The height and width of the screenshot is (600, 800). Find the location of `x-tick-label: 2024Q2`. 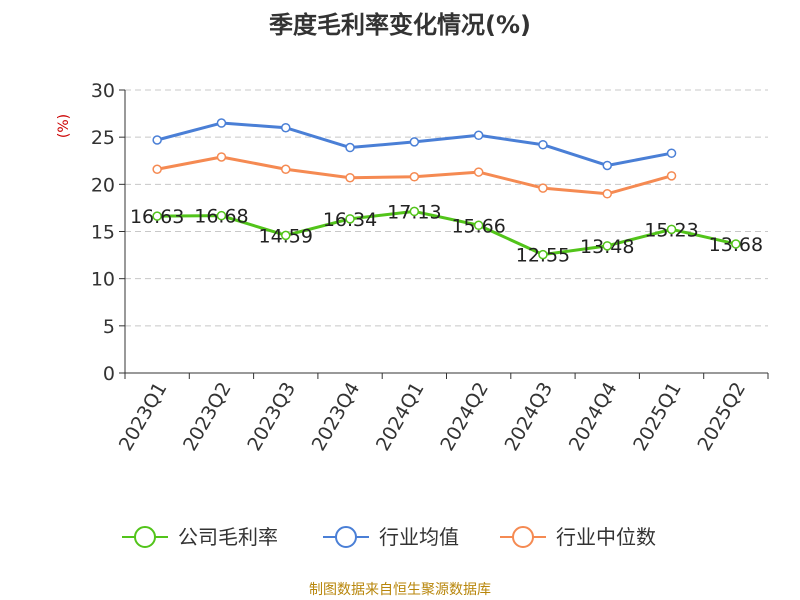

x-tick-label: 2024Q2 is located at coordinates (464, 417).